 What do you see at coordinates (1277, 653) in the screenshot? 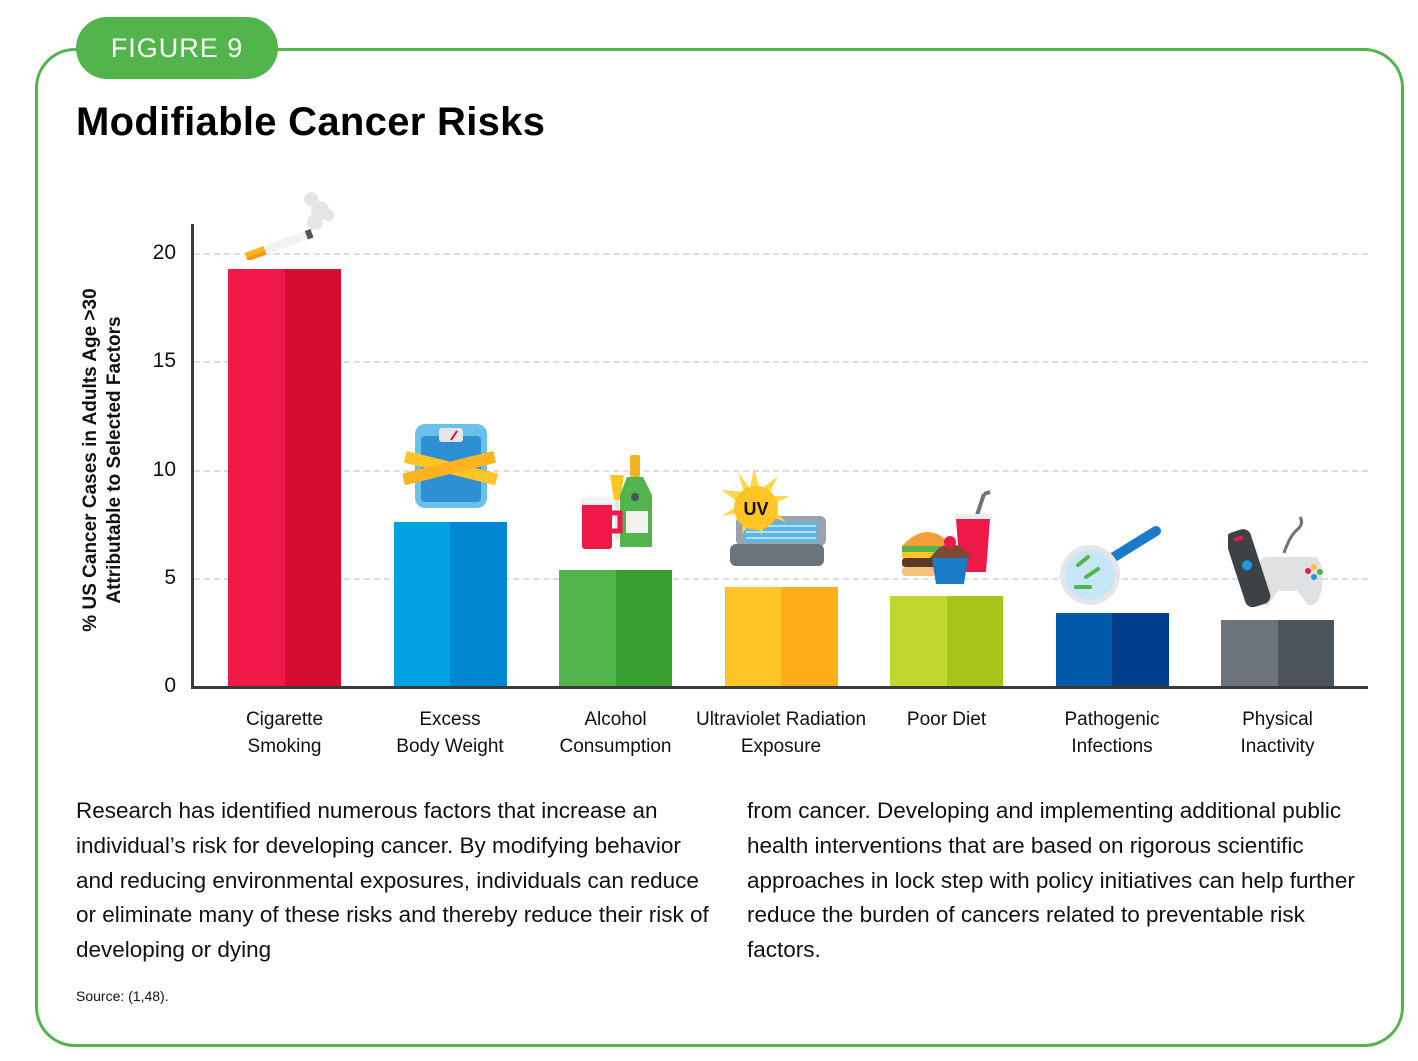
I see `bar-physical-inactivity` at bounding box center [1277, 653].